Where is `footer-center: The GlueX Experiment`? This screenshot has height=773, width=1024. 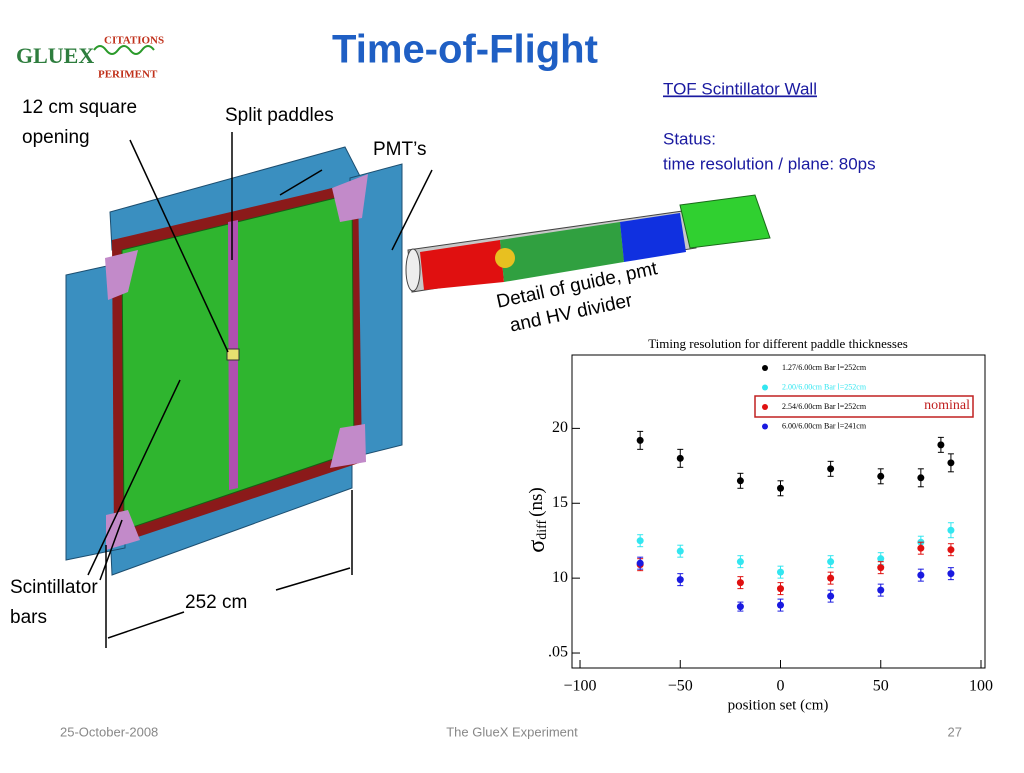
footer-center: The GlueX Experiment is located at coordinates (512, 731).